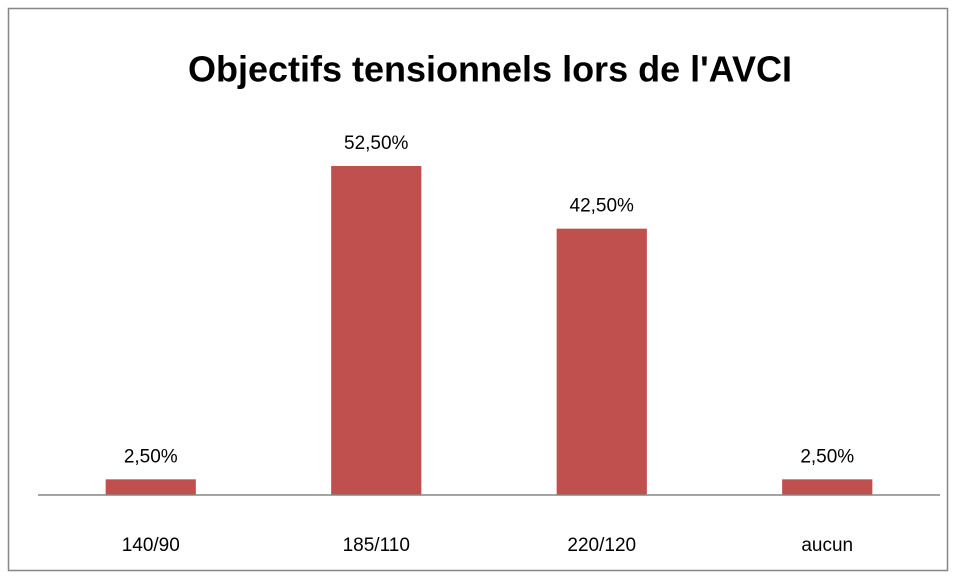 The image size is (956, 580). I want to click on x-tick-label: 185/110, so click(376, 545).